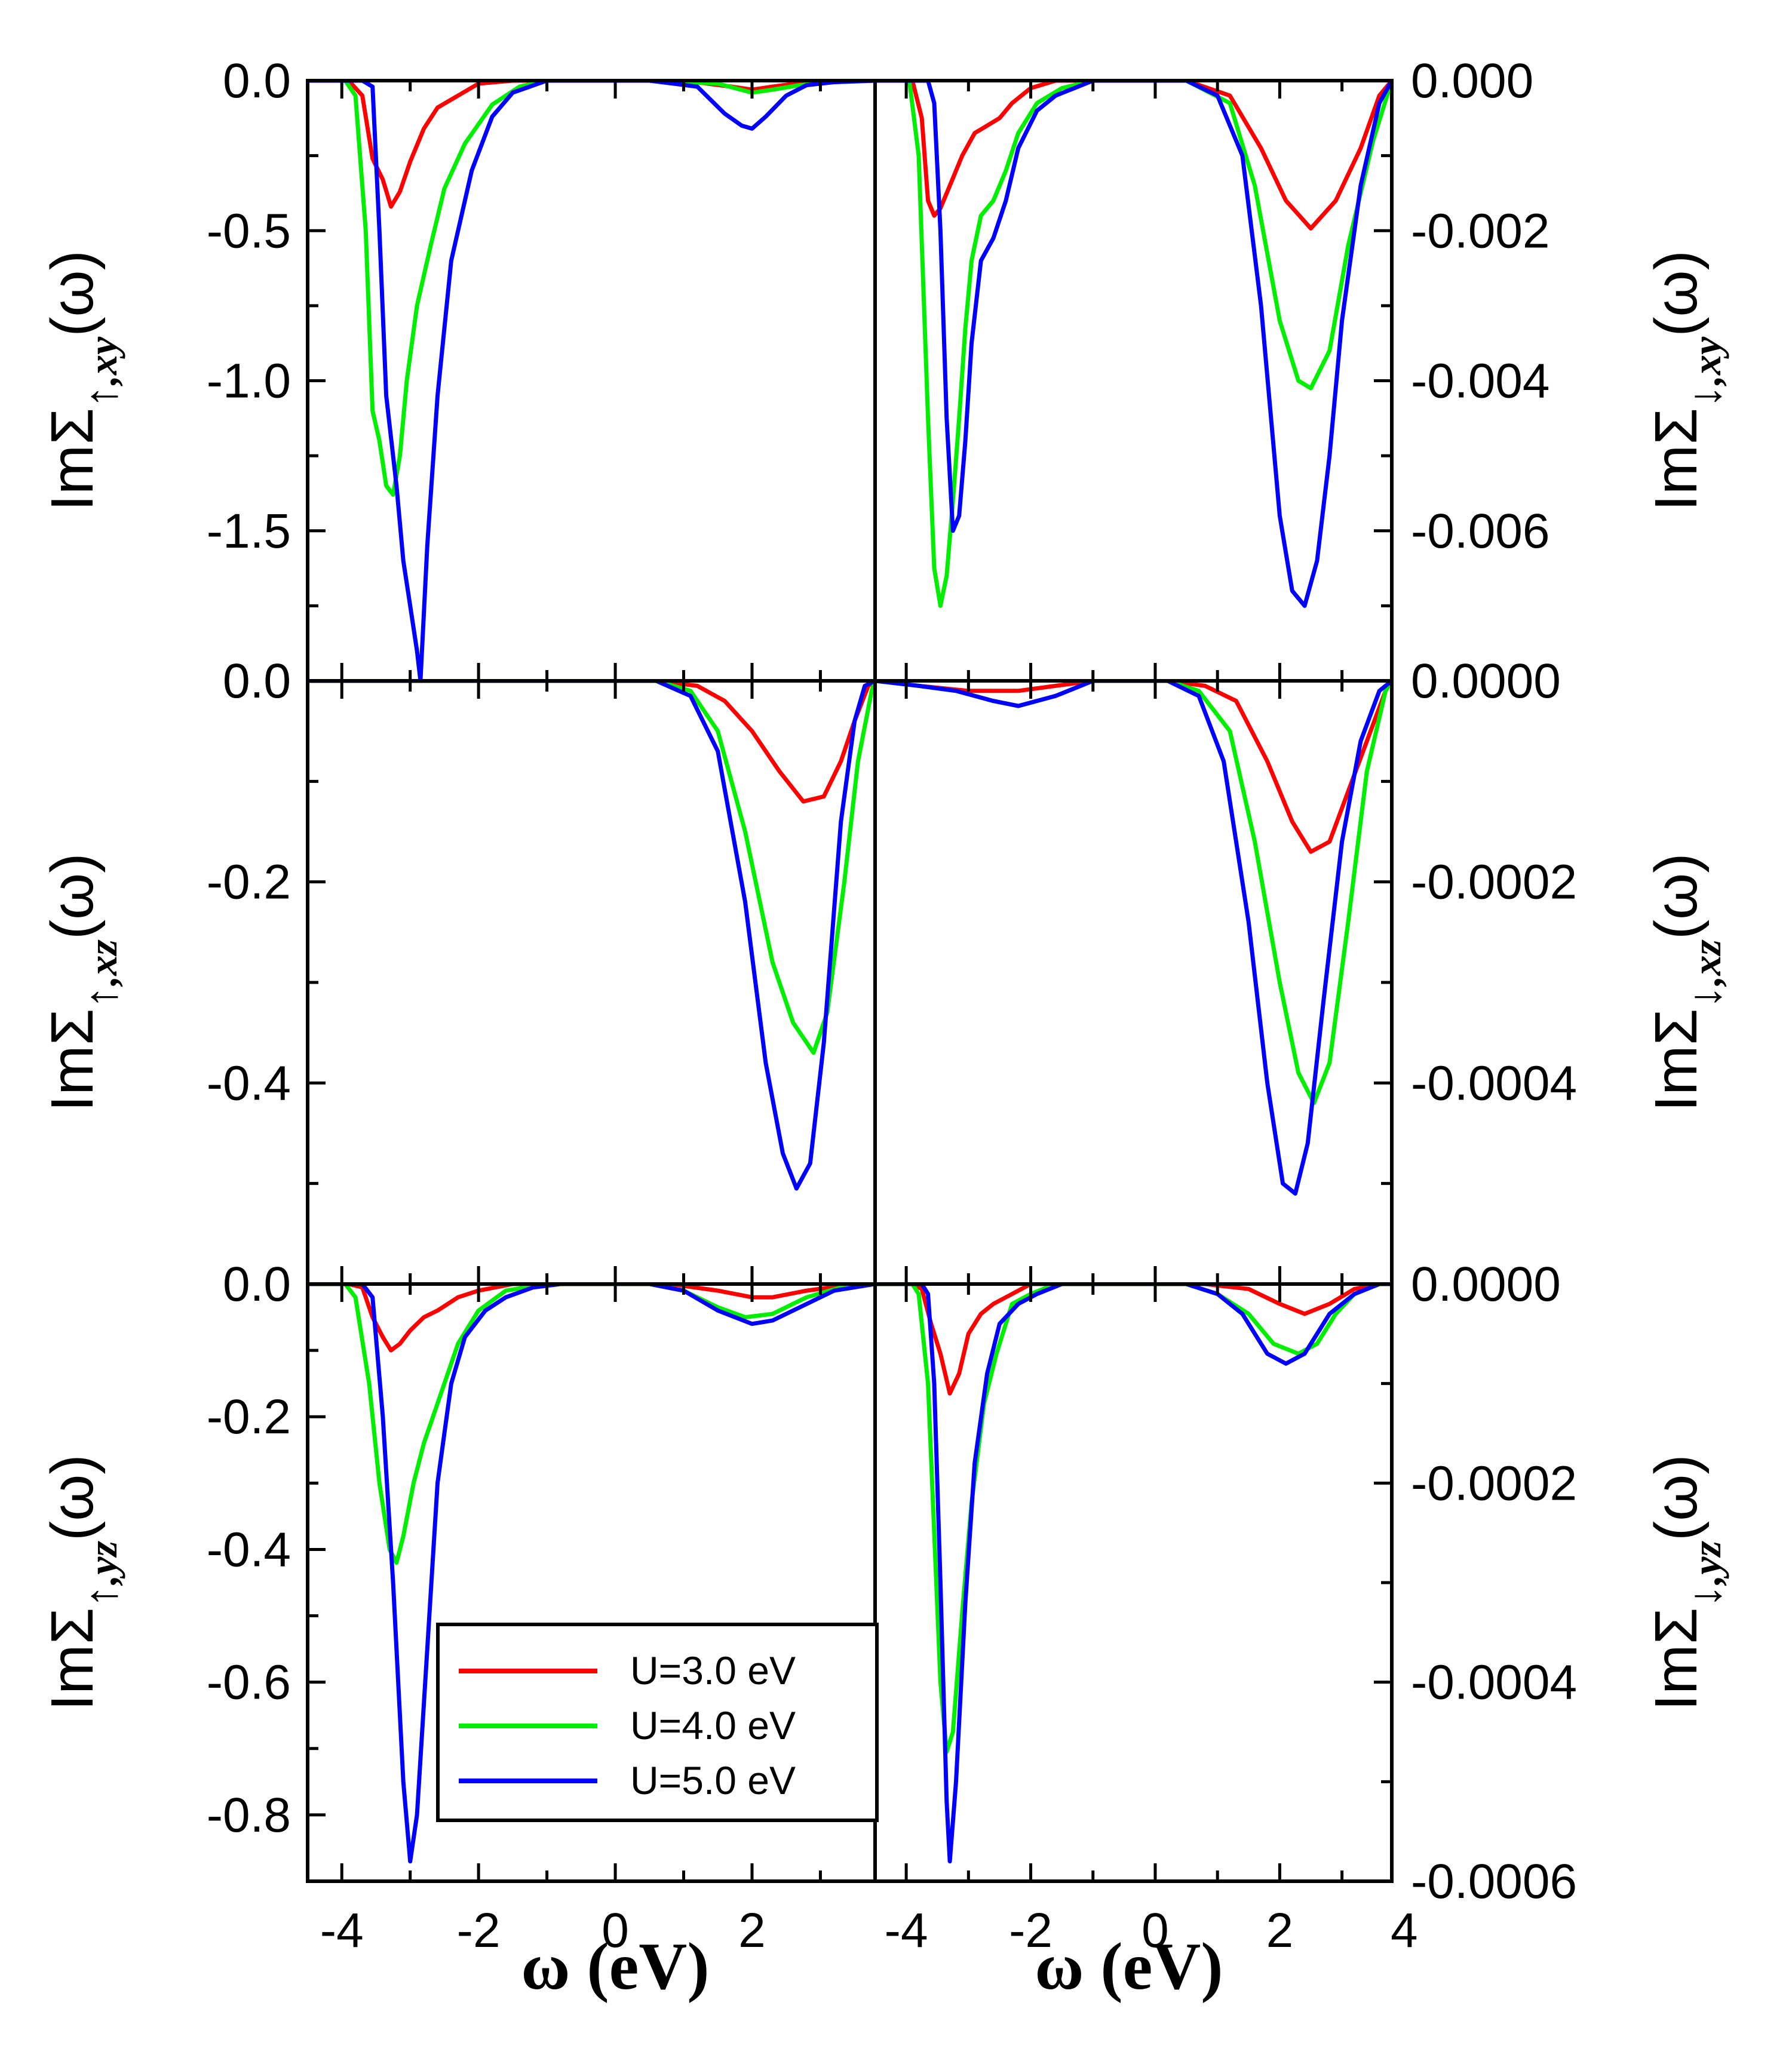  I want to click on ytick-label-up-xz: 0.0, so click(257, 681).